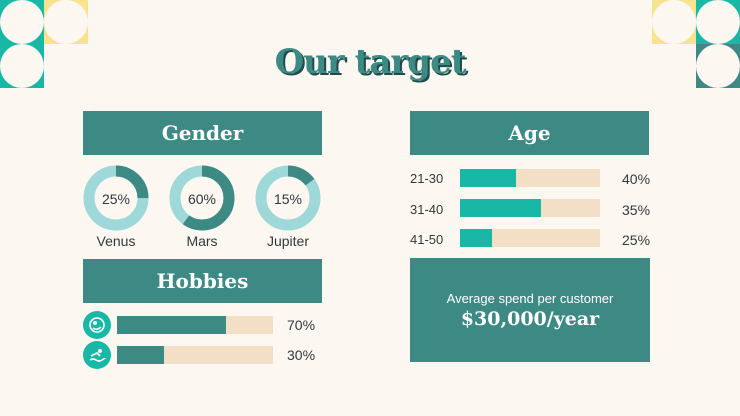 Image resolution: width=740 pixels, height=416 pixels. I want to click on corner-decoration-tr1, so click(674, 22).